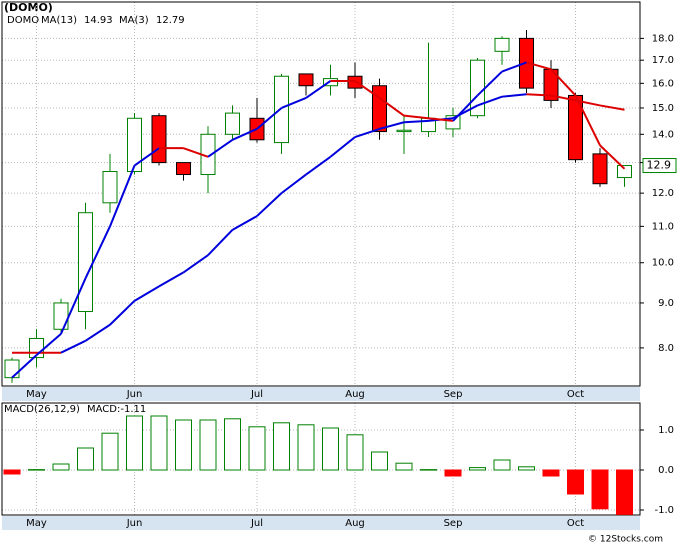 The image size is (680, 546). Describe the element at coordinates (134, 394) in the screenshot. I see `x-tick-label: Jun` at that location.